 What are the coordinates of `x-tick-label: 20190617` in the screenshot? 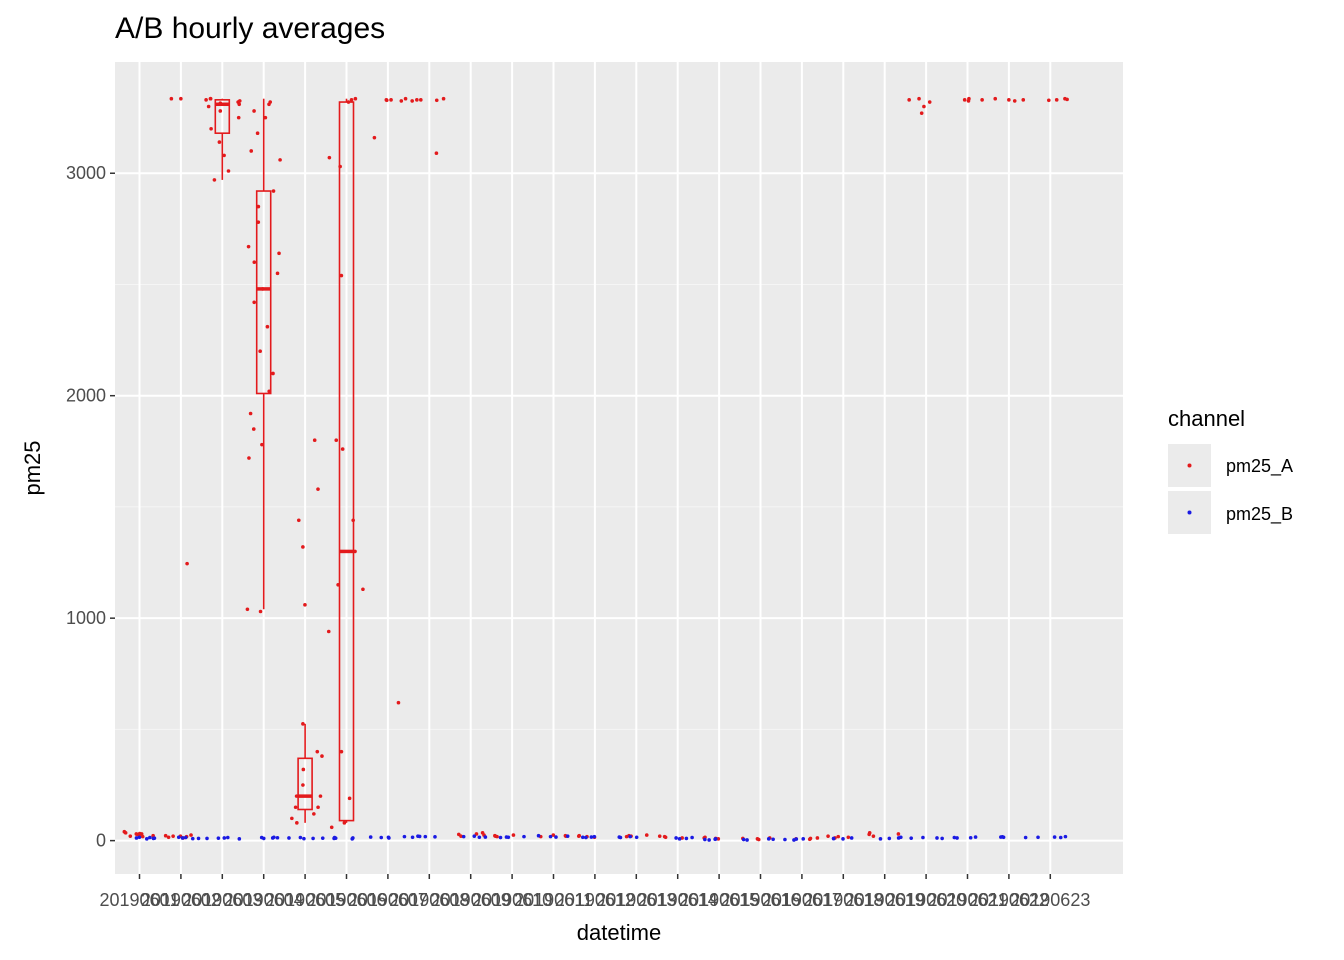 It's located at (802, 900).